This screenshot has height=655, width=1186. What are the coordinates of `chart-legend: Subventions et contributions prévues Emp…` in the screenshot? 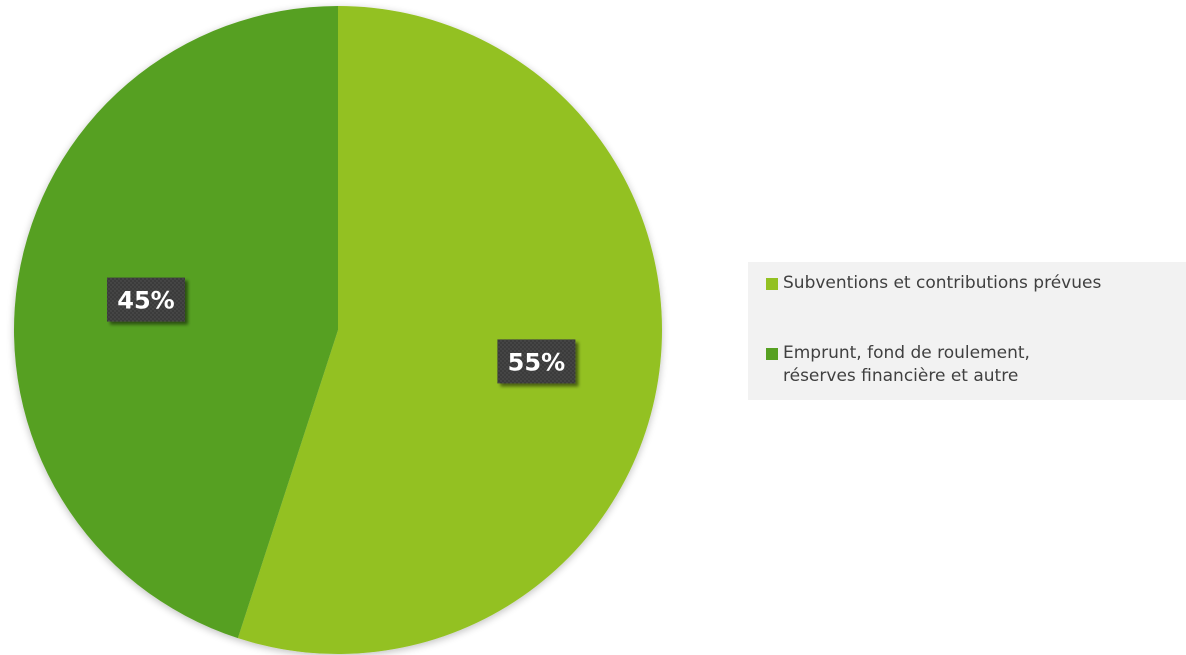 It's located at (967, 331).